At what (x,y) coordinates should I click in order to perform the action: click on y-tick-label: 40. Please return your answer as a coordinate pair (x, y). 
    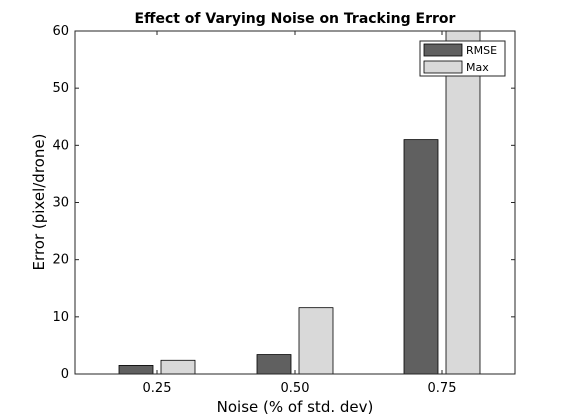
    Looking at the image, I should click on (60, 145).